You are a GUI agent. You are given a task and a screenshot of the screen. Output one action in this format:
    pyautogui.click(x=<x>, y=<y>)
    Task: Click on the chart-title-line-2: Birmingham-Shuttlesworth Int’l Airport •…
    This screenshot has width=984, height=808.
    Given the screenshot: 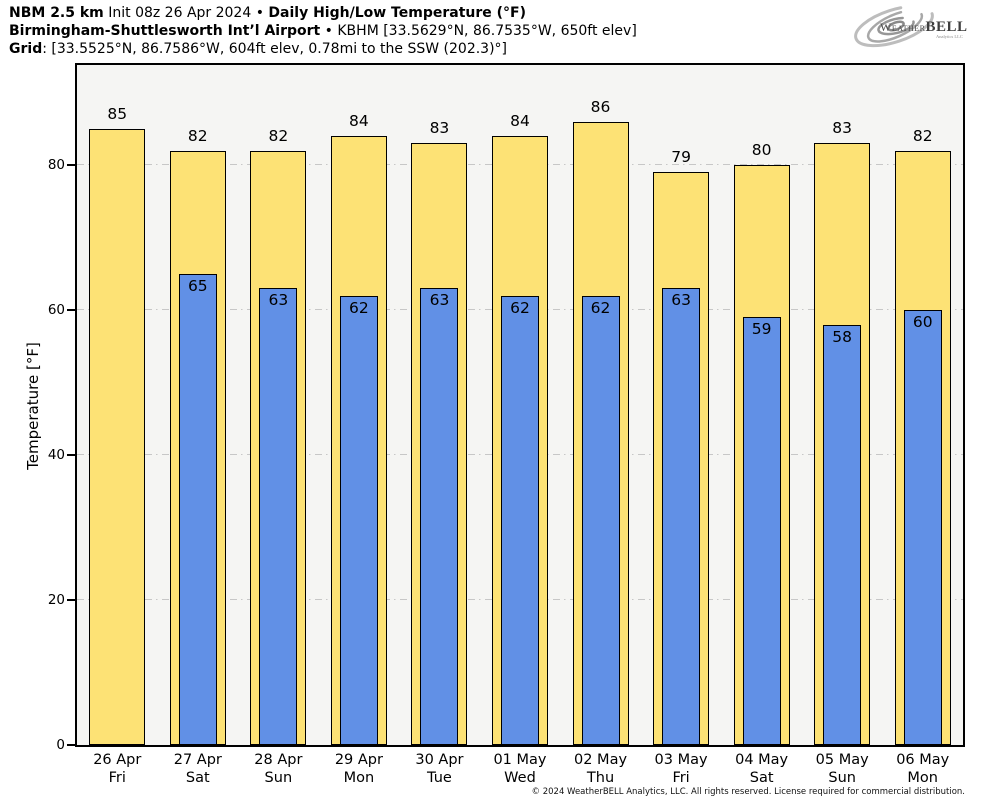 What is the action you would take?
    pyautogui.click(x=323, y=31)
    